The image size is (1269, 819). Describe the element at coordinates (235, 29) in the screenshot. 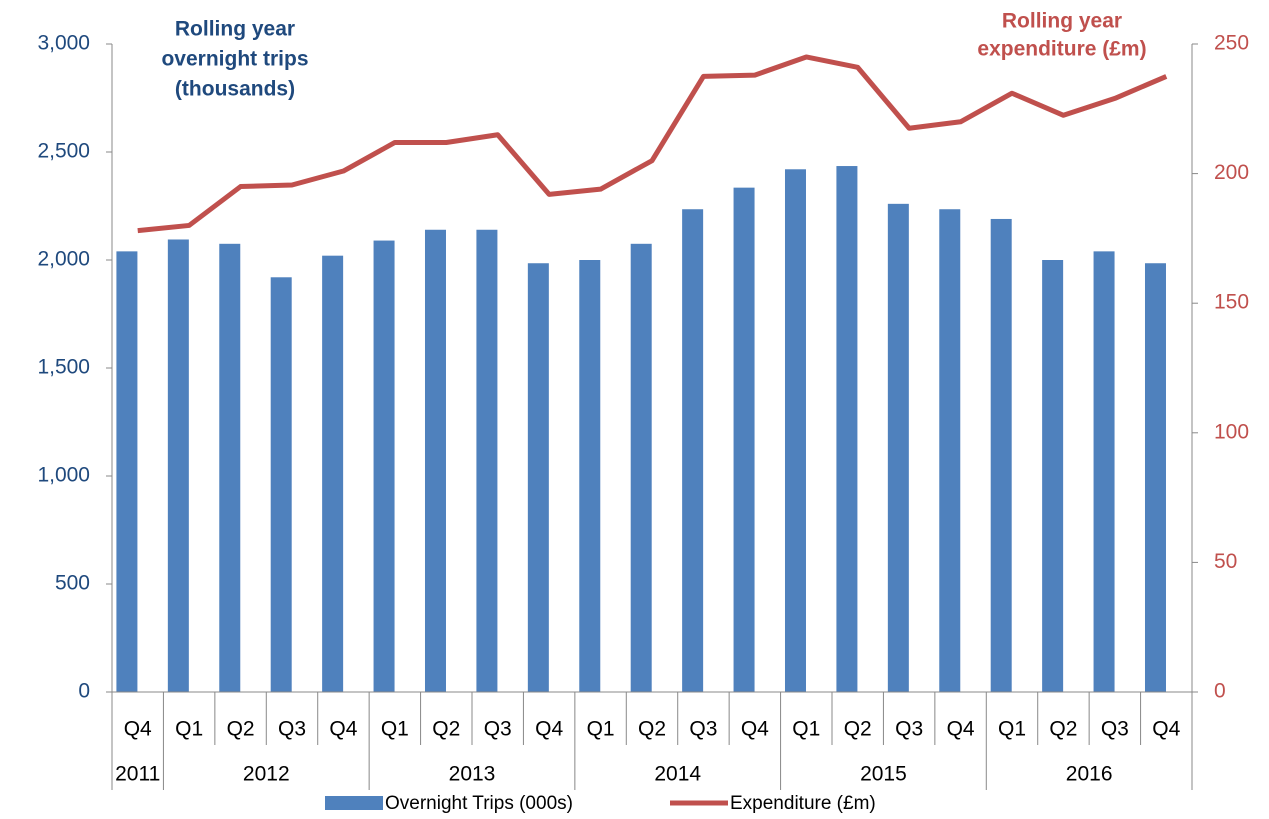

I see `y-axis-title: Rolling year` at that location.